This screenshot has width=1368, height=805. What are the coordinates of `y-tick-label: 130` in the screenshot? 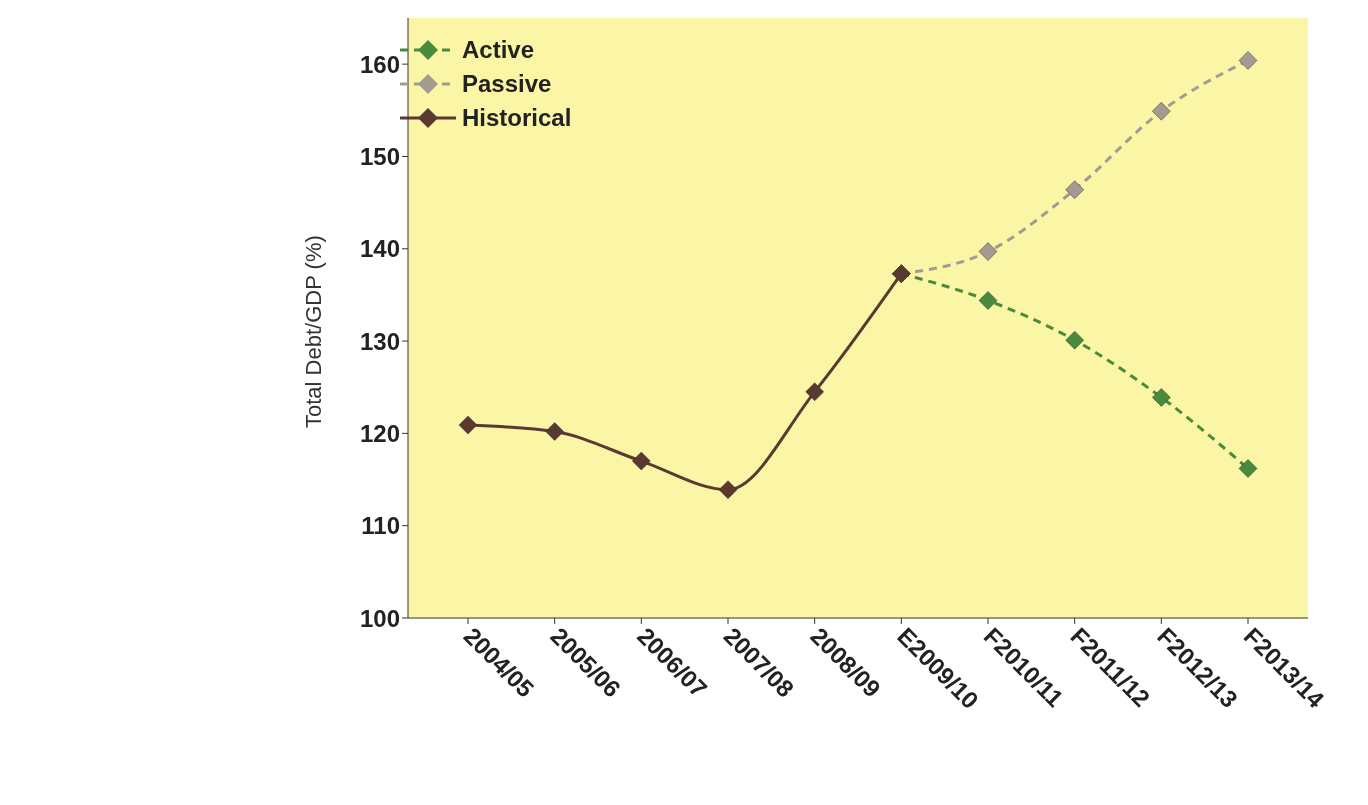 It's located at (379, 341).